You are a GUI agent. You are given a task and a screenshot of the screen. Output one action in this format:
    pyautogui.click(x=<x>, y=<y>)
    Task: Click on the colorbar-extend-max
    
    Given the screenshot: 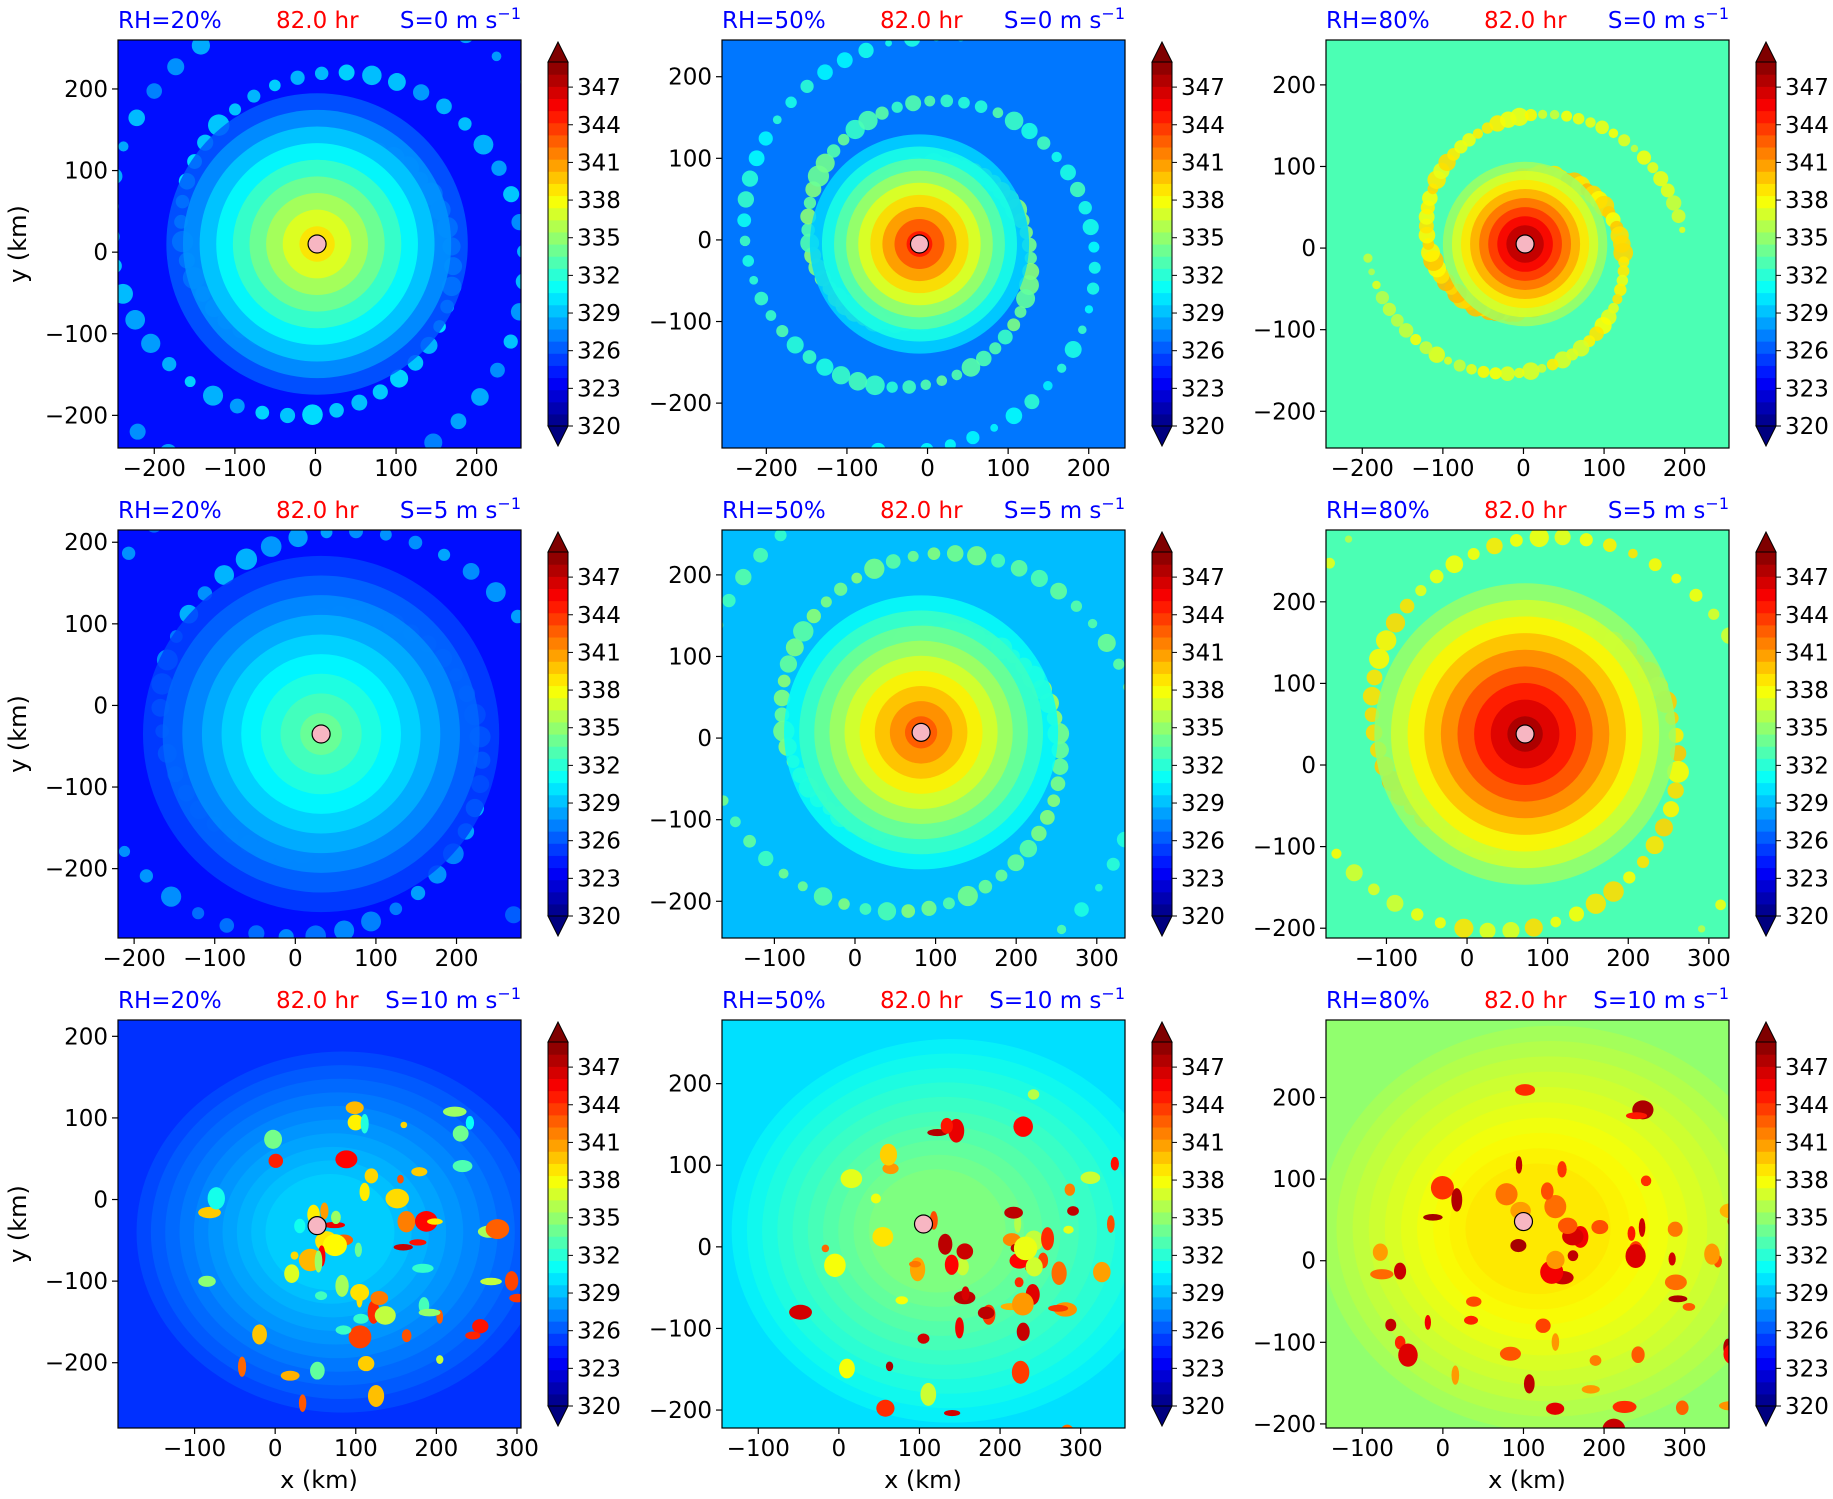 What is the action you would take?
    pyautogui.click(x=558, y=51)
    